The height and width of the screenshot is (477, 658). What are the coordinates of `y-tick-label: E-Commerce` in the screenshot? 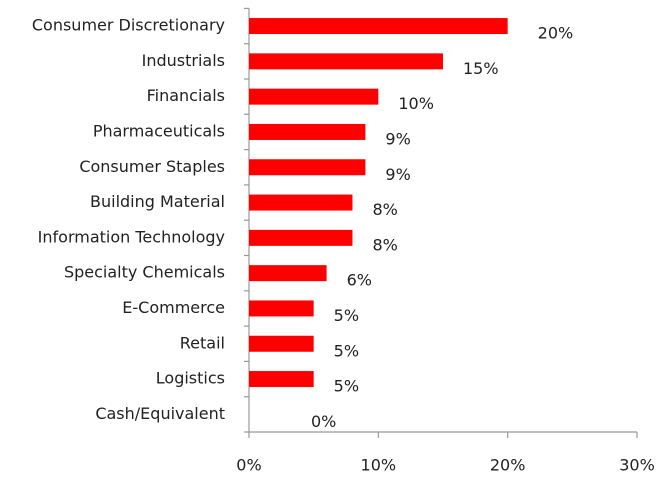 It's located at (173, 307).